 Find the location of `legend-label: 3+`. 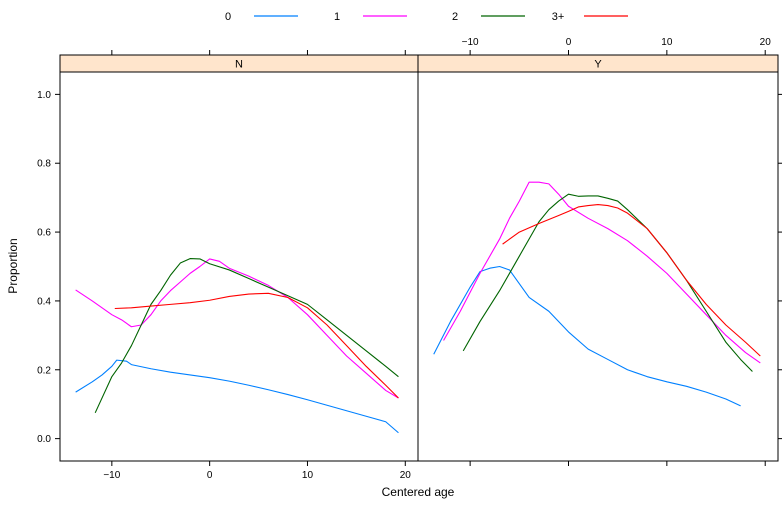

legend-label: 3+ is located at coordinates (558, 17).